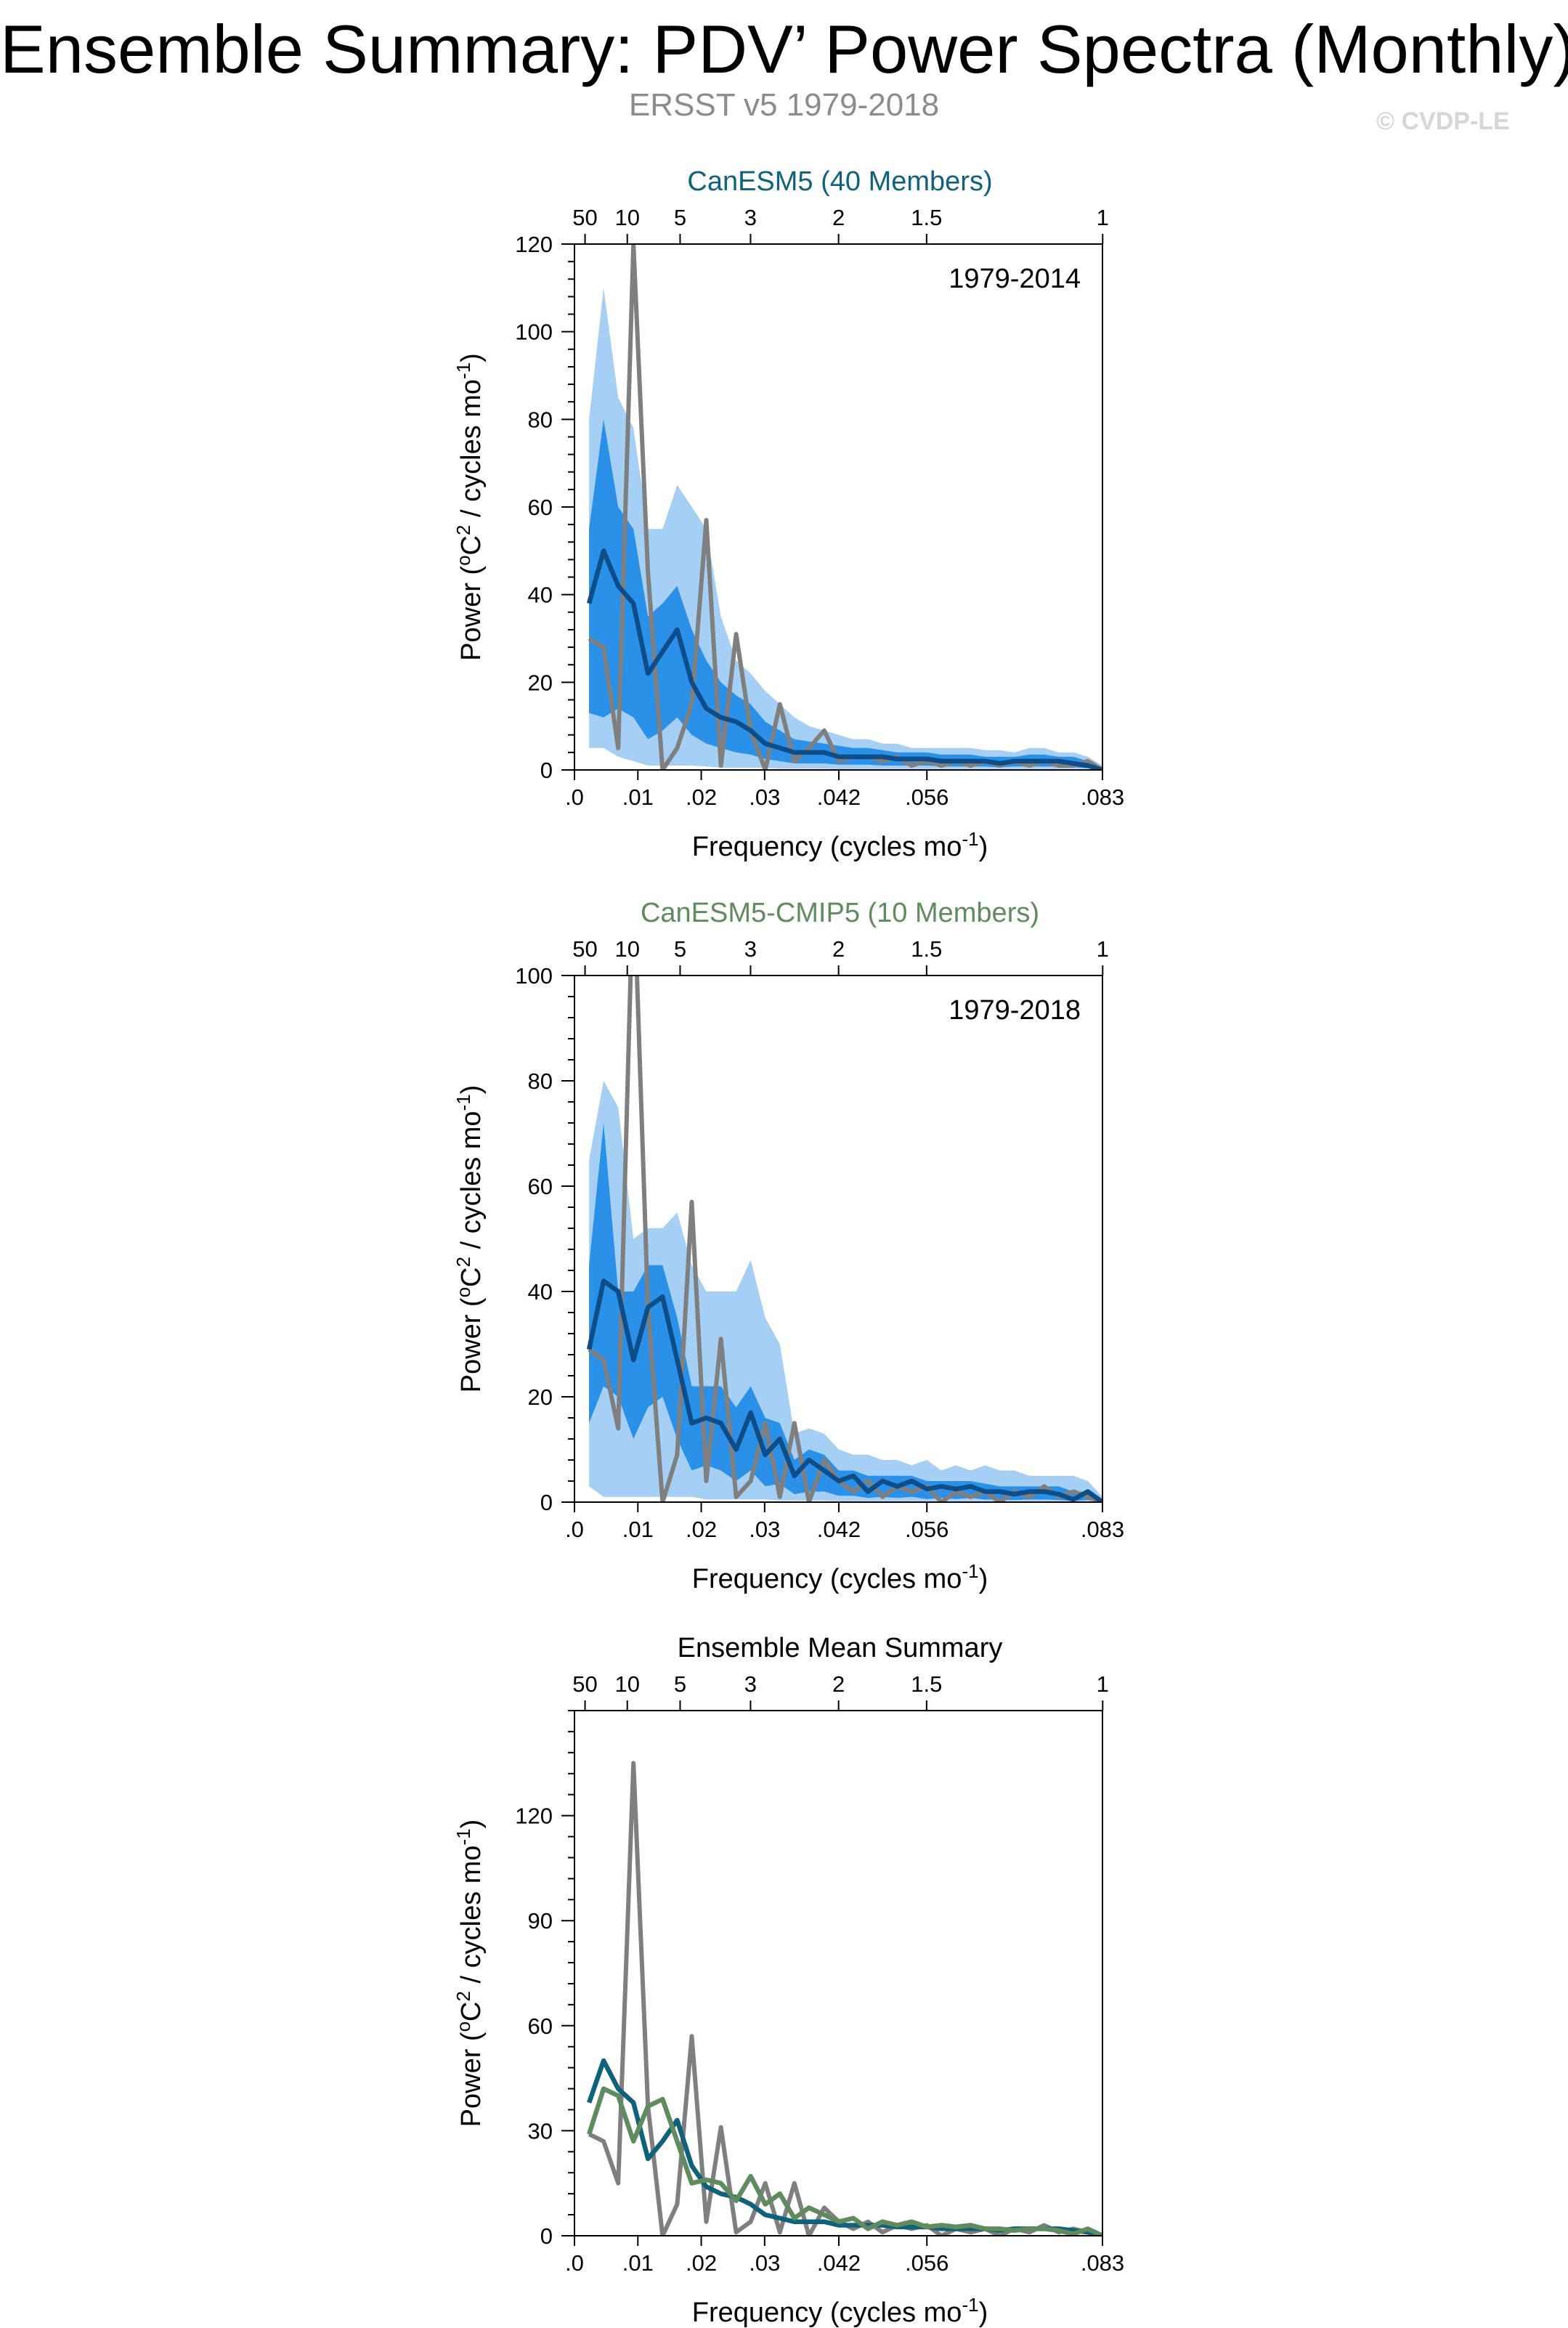  I want to click on spread-band-inner, so click(845, 1312).